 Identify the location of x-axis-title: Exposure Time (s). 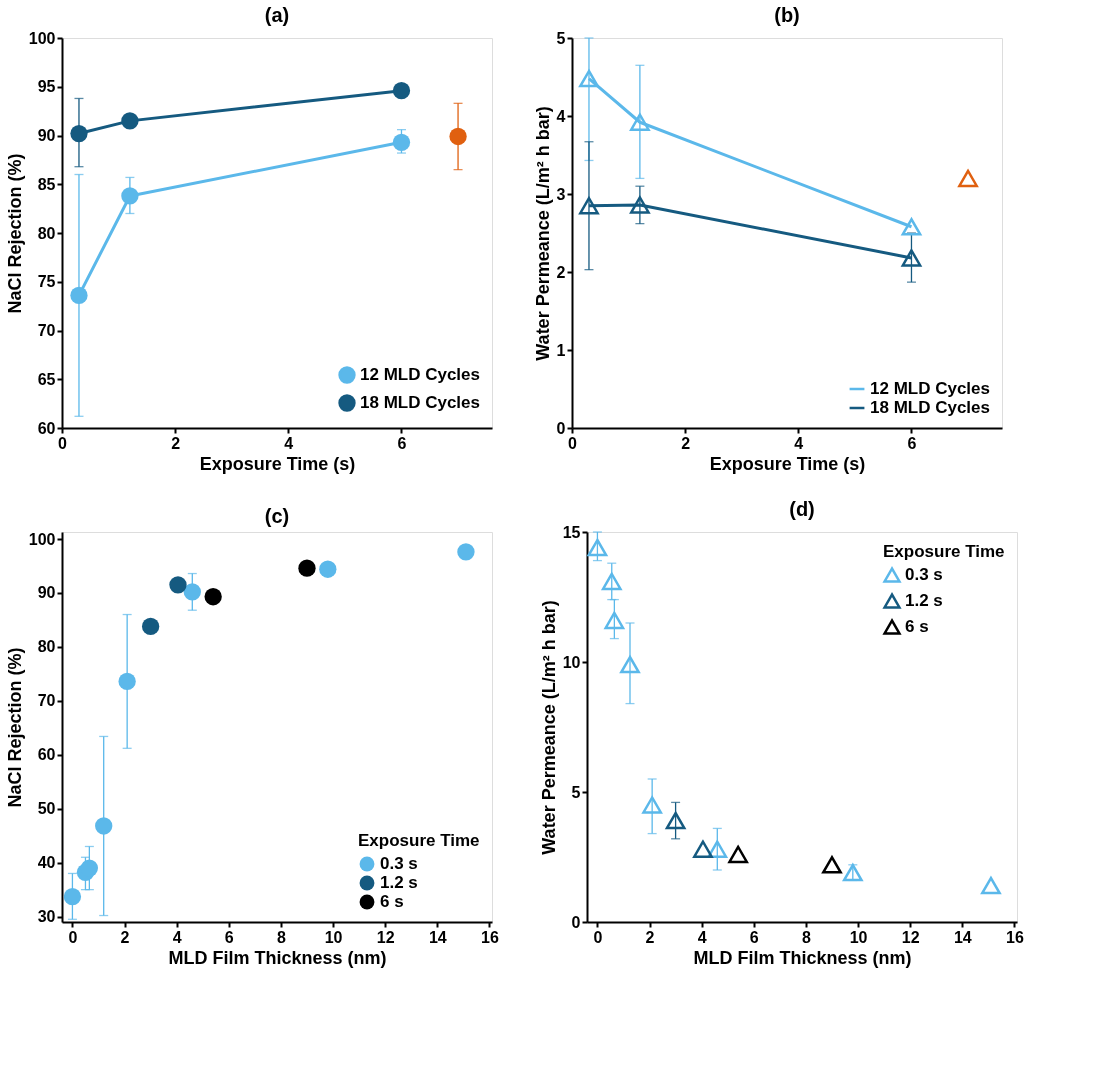
(277, 463).